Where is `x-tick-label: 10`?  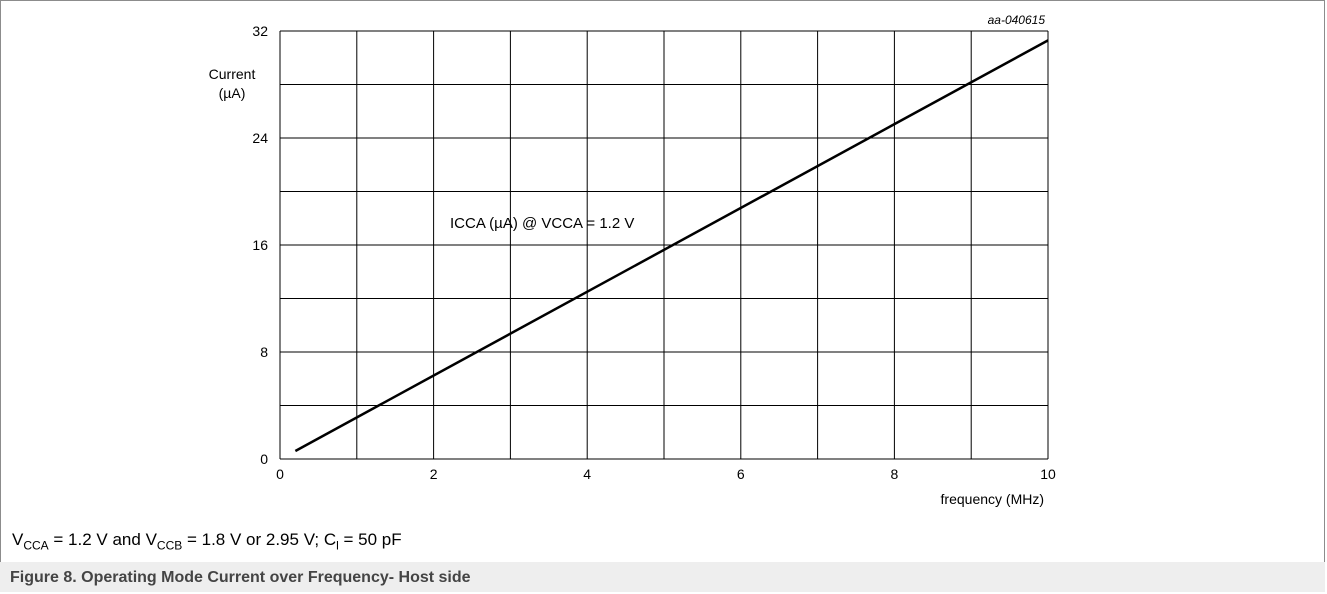 x-tick-label: 10 is located at coordinates (1048, 474).